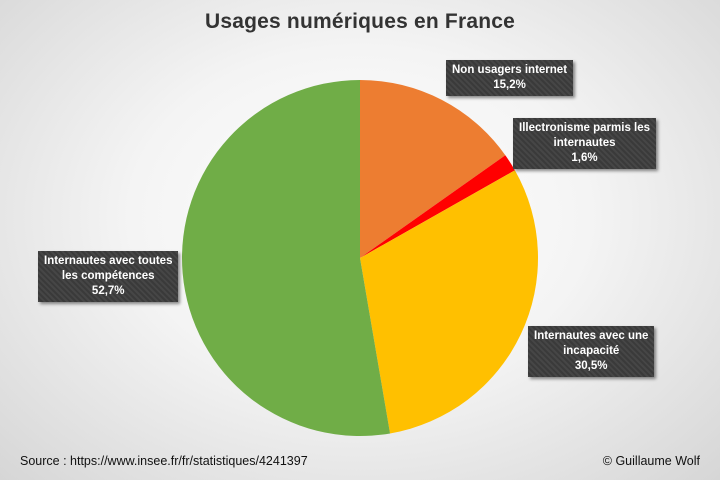  I want to click on slice-value-label: 52,7%, so click(108, 291).